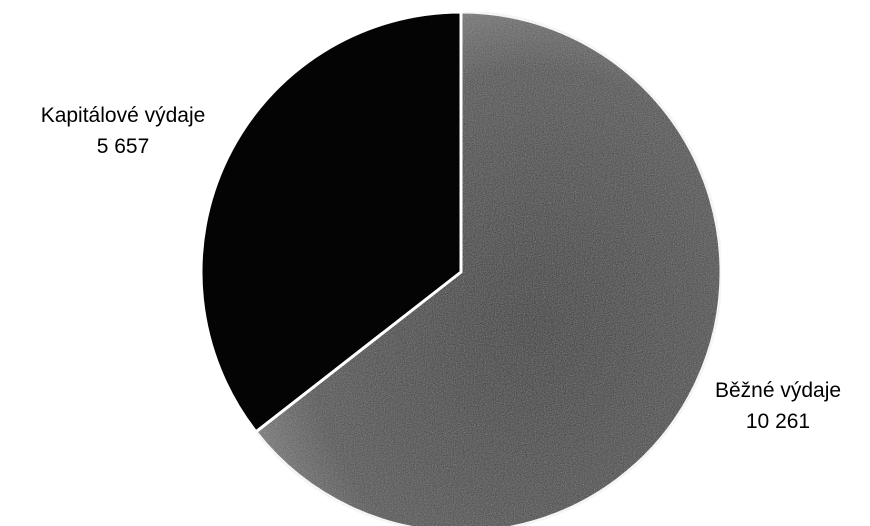  What do you see at coordinates (123, 146) in the screenshot?
I see `slice-label-kapitalove-value: 5 657` at bounding box center [123, 146].